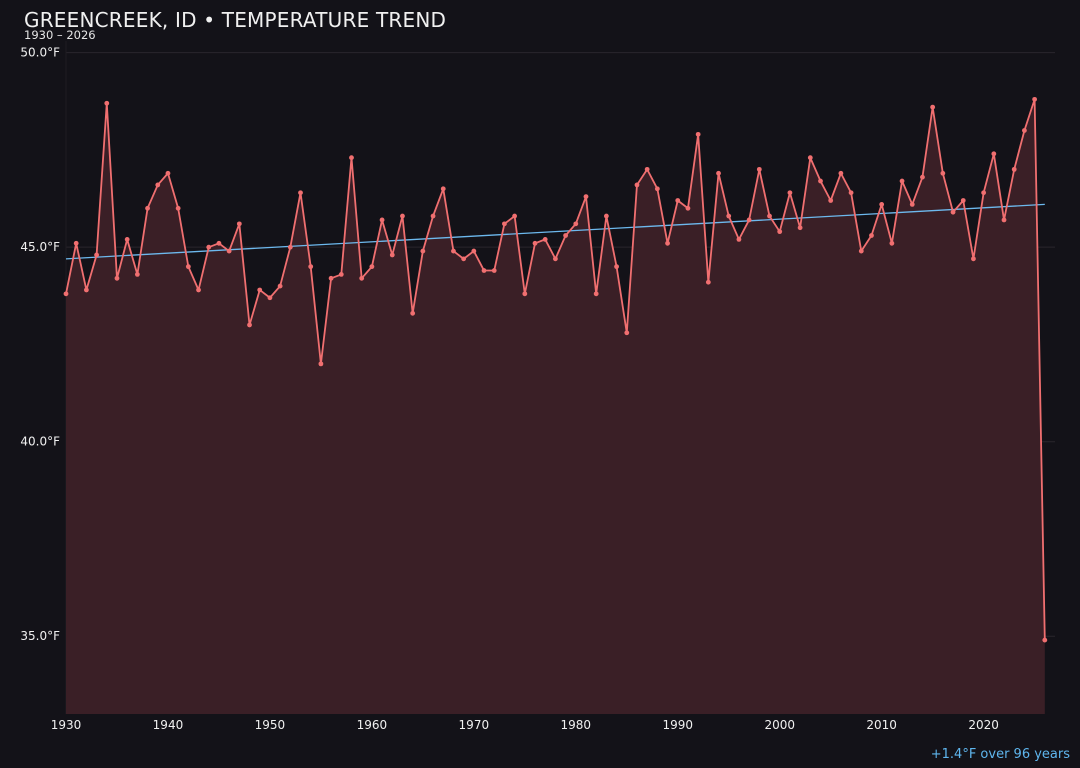 The height and width of the screenshot is (768, 1080). I want to click on data-point-2006, so click(841, 173).